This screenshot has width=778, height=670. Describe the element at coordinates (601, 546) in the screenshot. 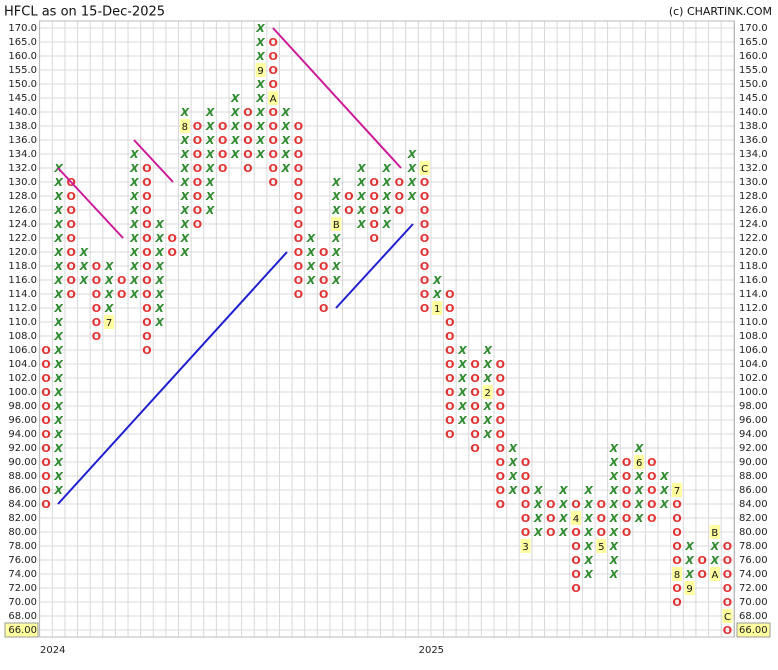

I see `month-marker-box` at that location.